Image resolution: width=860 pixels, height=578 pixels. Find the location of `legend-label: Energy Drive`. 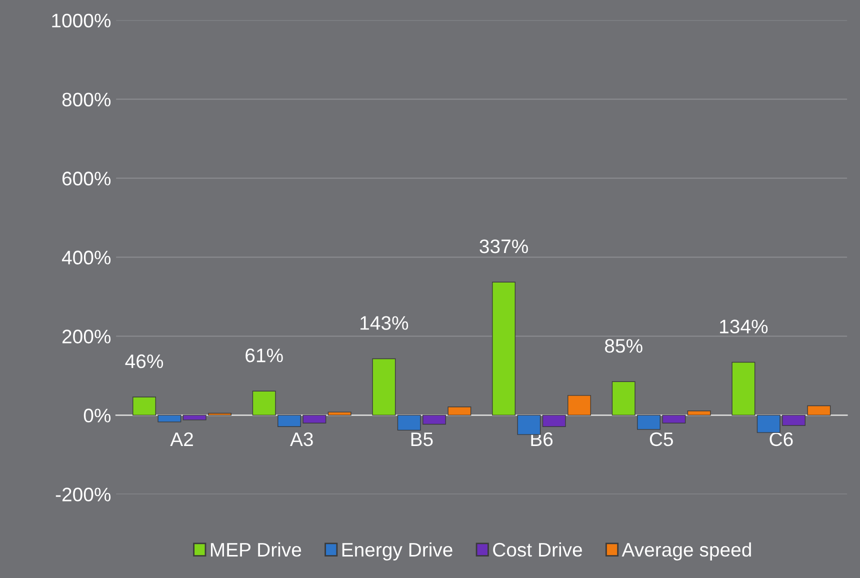

legend-label: Energy Drive is located at coordinates (397, 551).